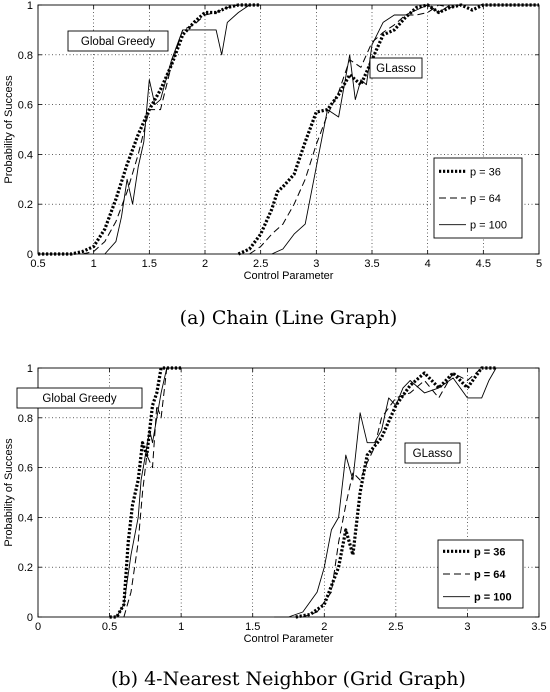  Describe the element at coordinates (539, 264) in the screenshot. I see `x-tick-label: 5` at that location.